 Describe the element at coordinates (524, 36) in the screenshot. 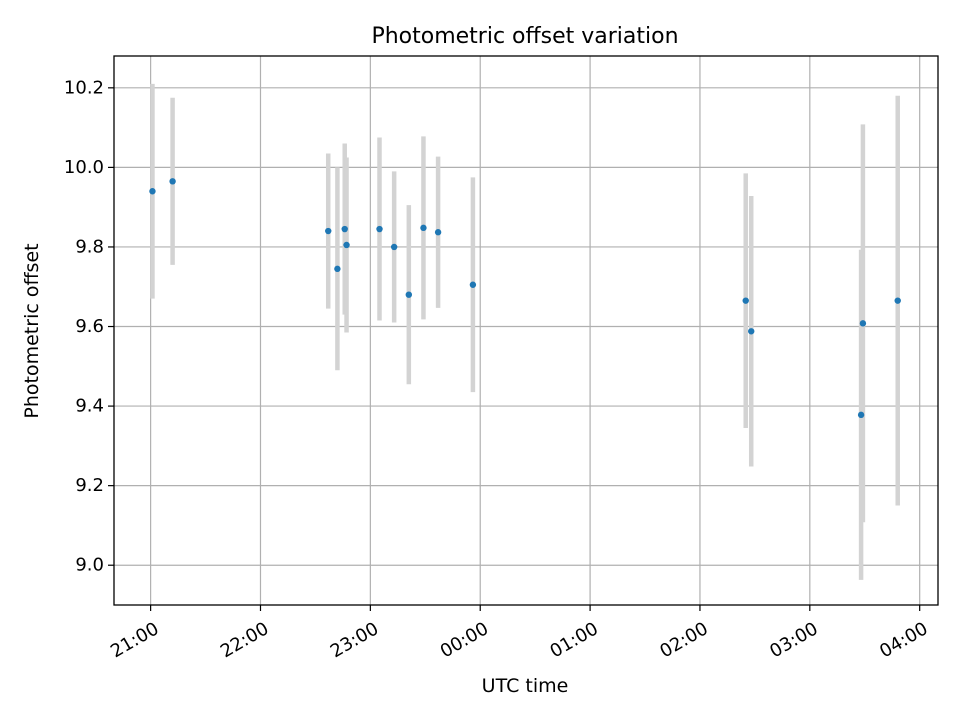

I see `chart-title: Photometric offset variation` at that location.